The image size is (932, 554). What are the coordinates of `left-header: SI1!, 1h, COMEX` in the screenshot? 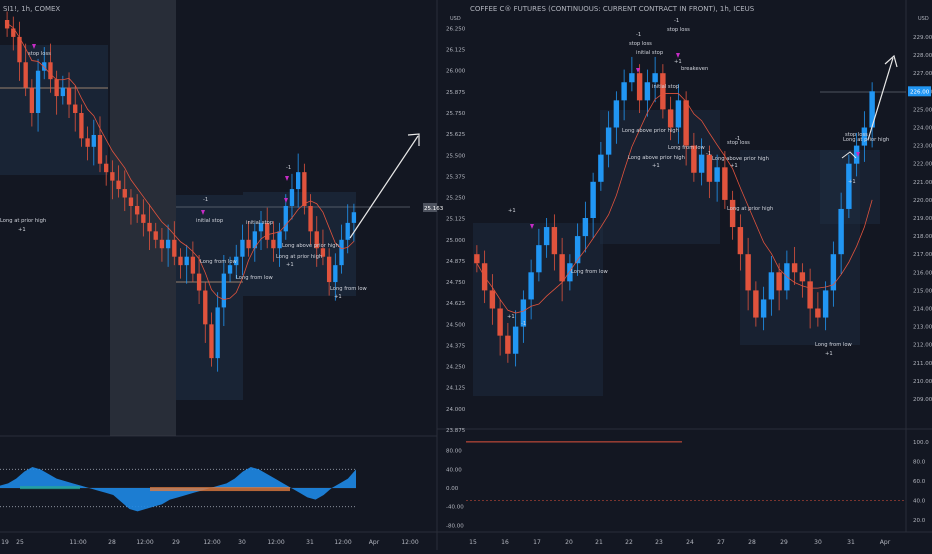 It's located at (32, 9).